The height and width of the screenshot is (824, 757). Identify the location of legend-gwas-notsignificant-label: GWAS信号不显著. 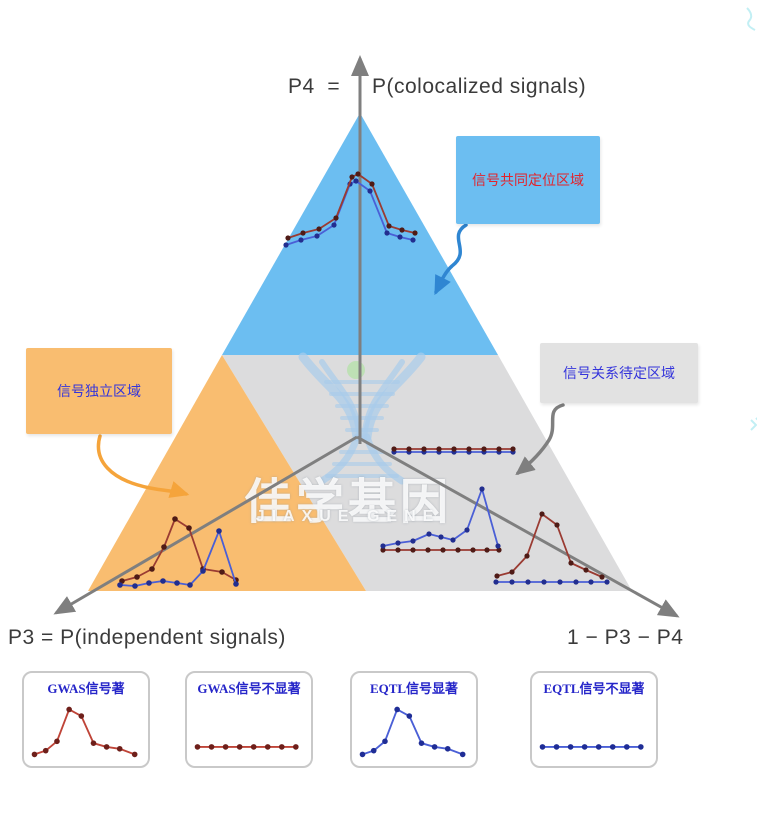
(249, 688).